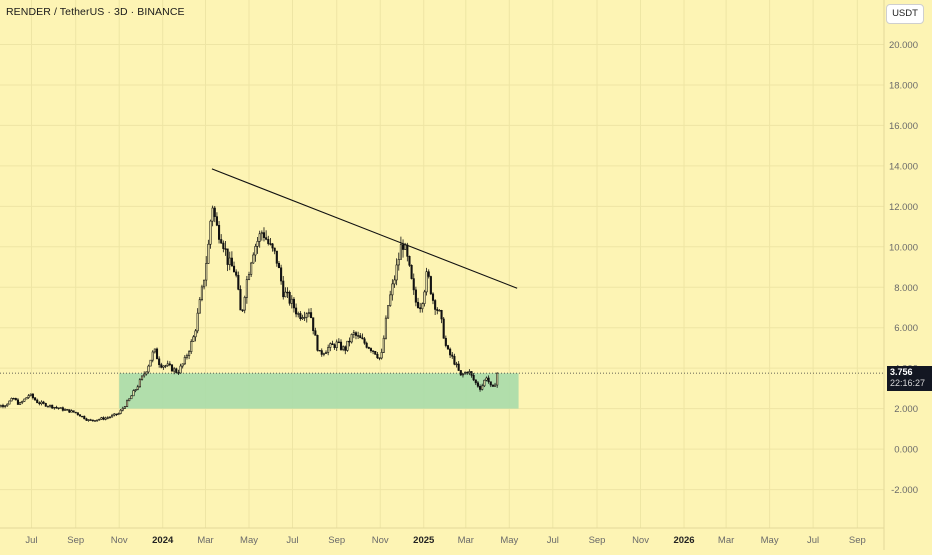 The height and width of the screenshot is (555, 932). I want to click on x-tick-label: 2025, so click(424, 540).